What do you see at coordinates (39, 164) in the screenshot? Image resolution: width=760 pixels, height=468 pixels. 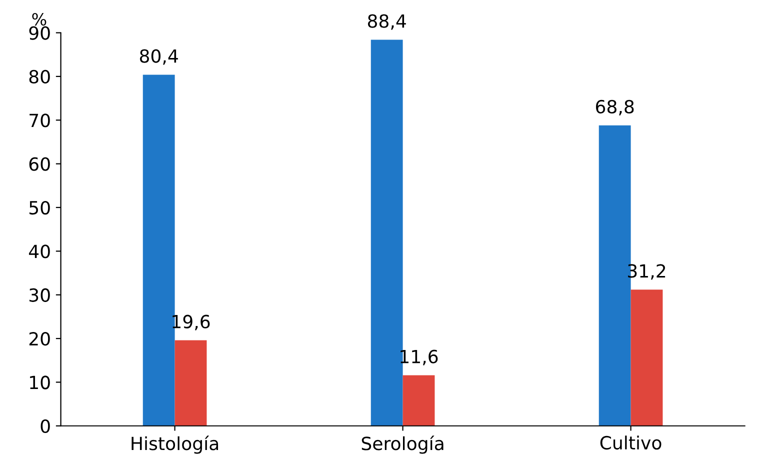 I see `y-tick-label: 60` at bounding box center [39, 164].